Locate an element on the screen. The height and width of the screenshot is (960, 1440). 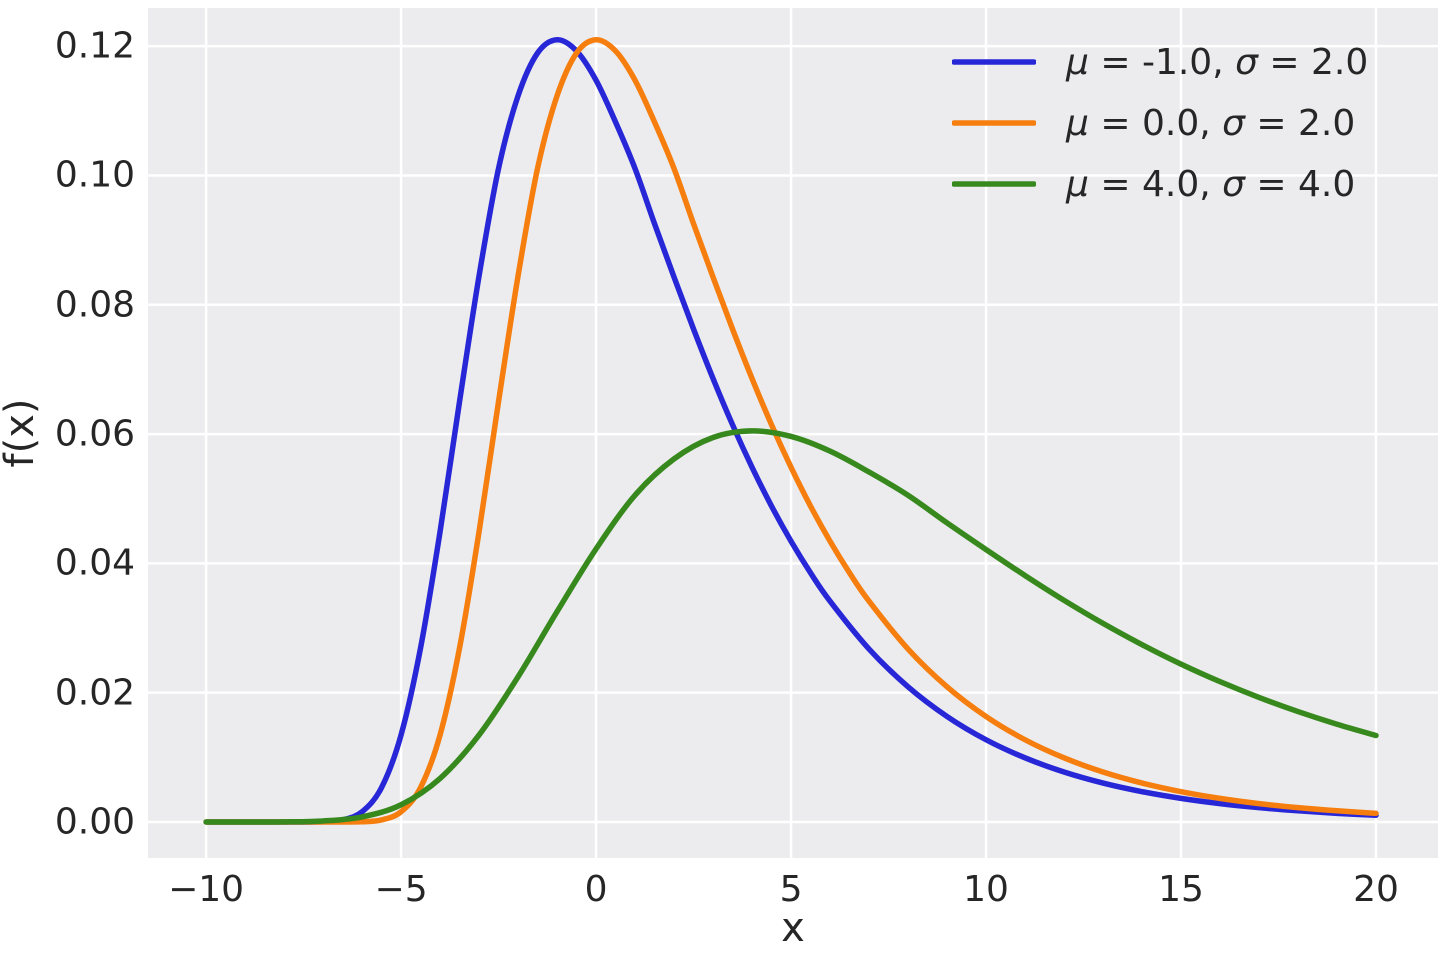
legend-item-2: μ = 4.0, σ = 4.0 is located at coordinates (1160, 184).